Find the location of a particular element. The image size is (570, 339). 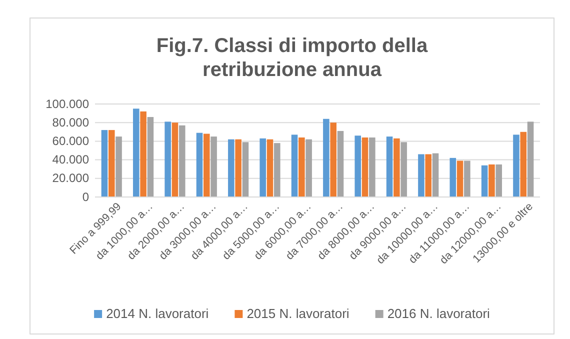

y-tick-label: 20.000 is located at coordinates (71, 178).